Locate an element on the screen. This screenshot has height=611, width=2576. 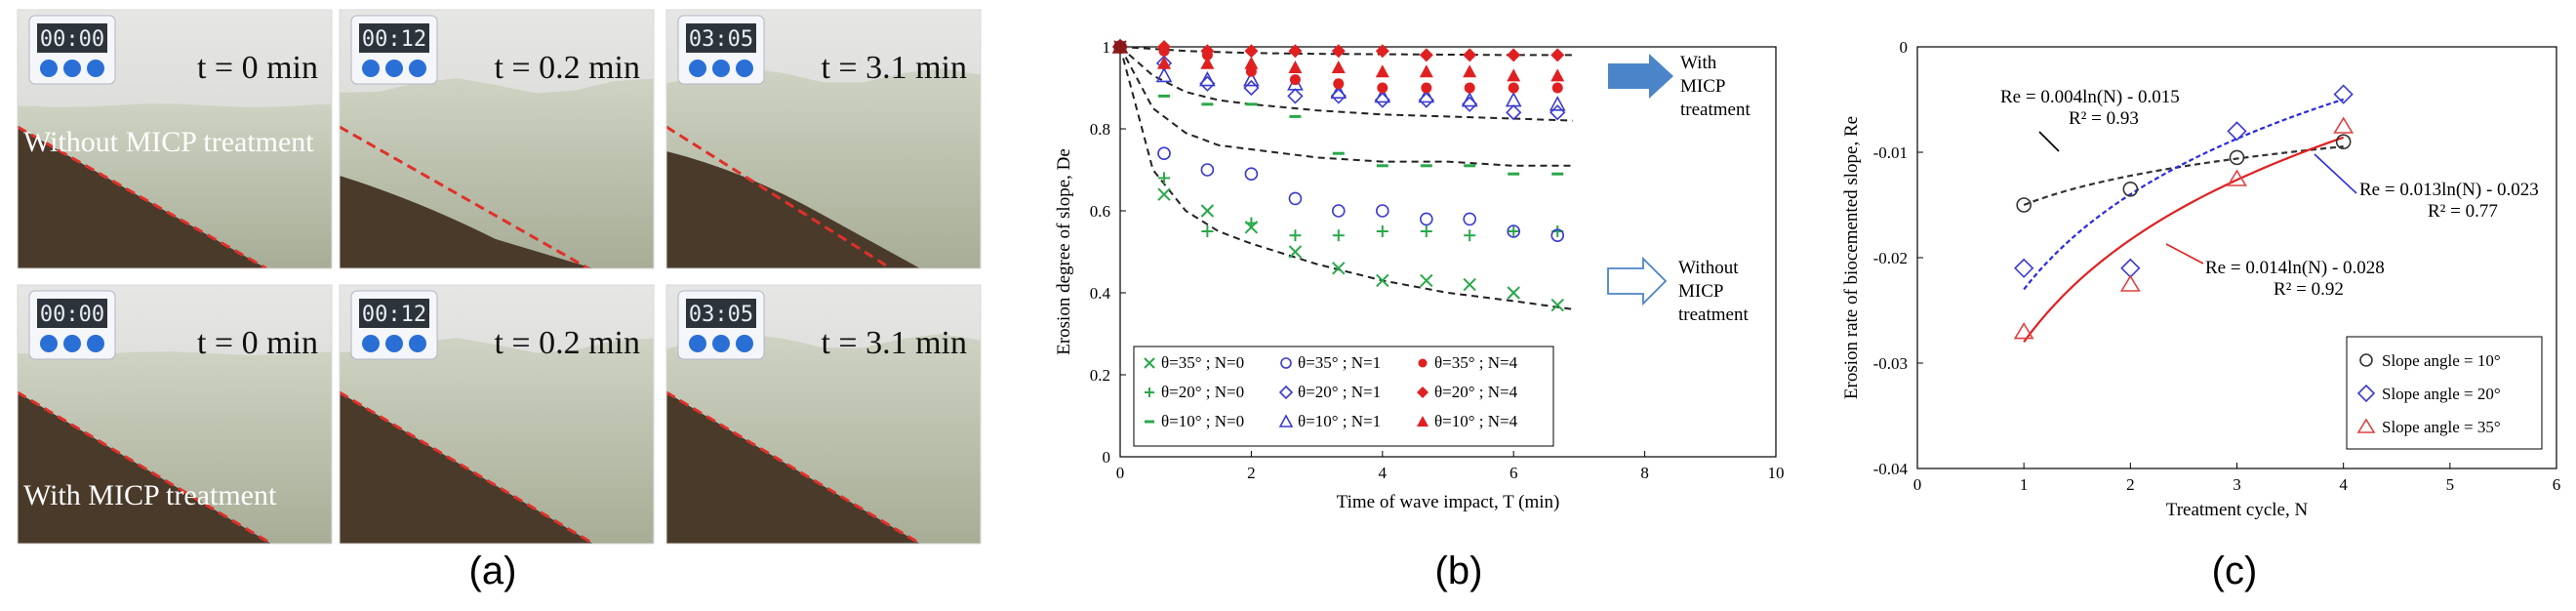
y-tick-label: 1 is located at coordinates (1107, 48).